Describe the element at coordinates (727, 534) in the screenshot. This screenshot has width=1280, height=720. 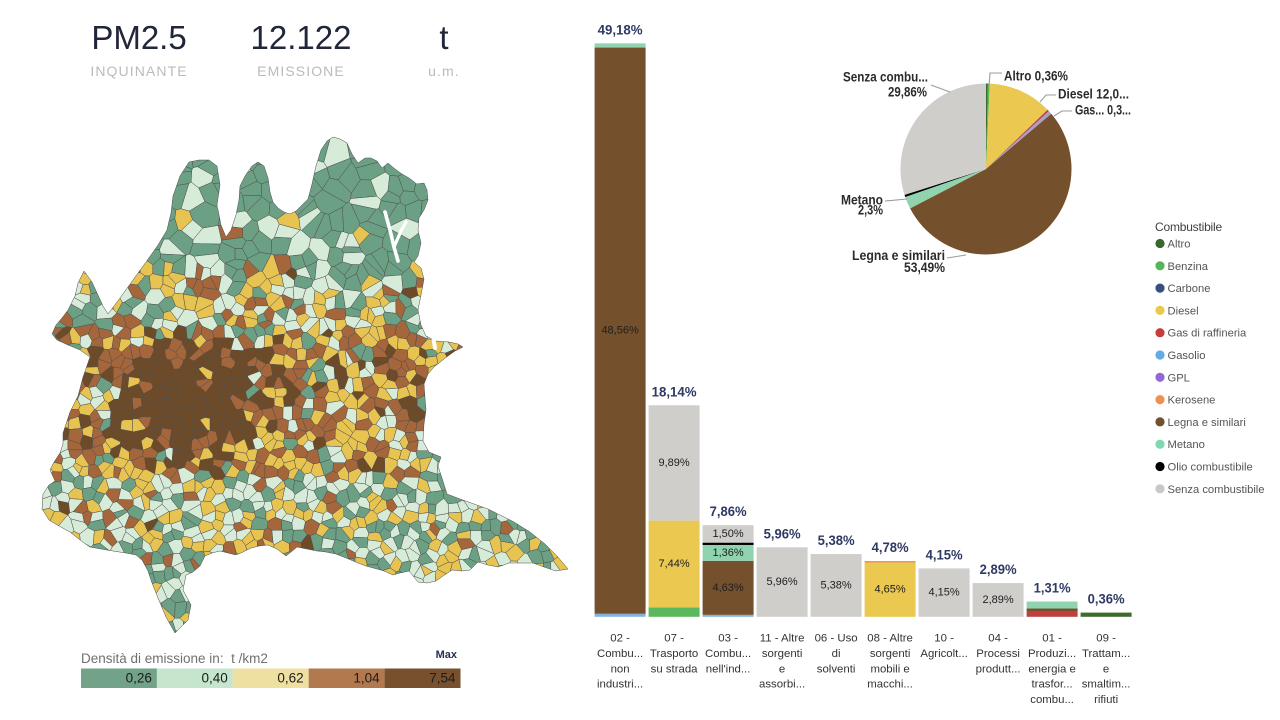
I see `svg-text: 1,50%` at that location.